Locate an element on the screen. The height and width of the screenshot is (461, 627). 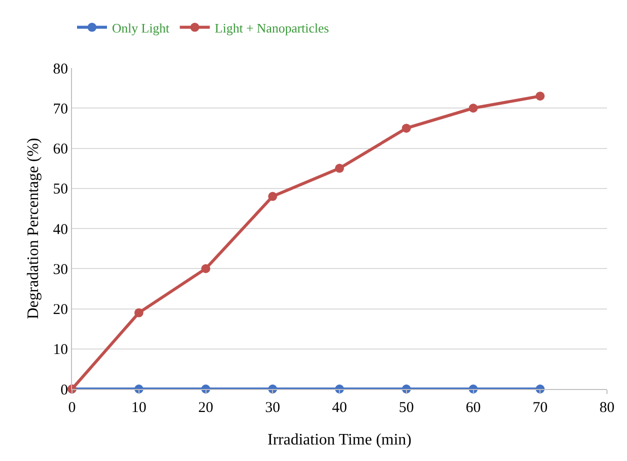
y-tick-label: 0 is located at coordinates (64, 390).